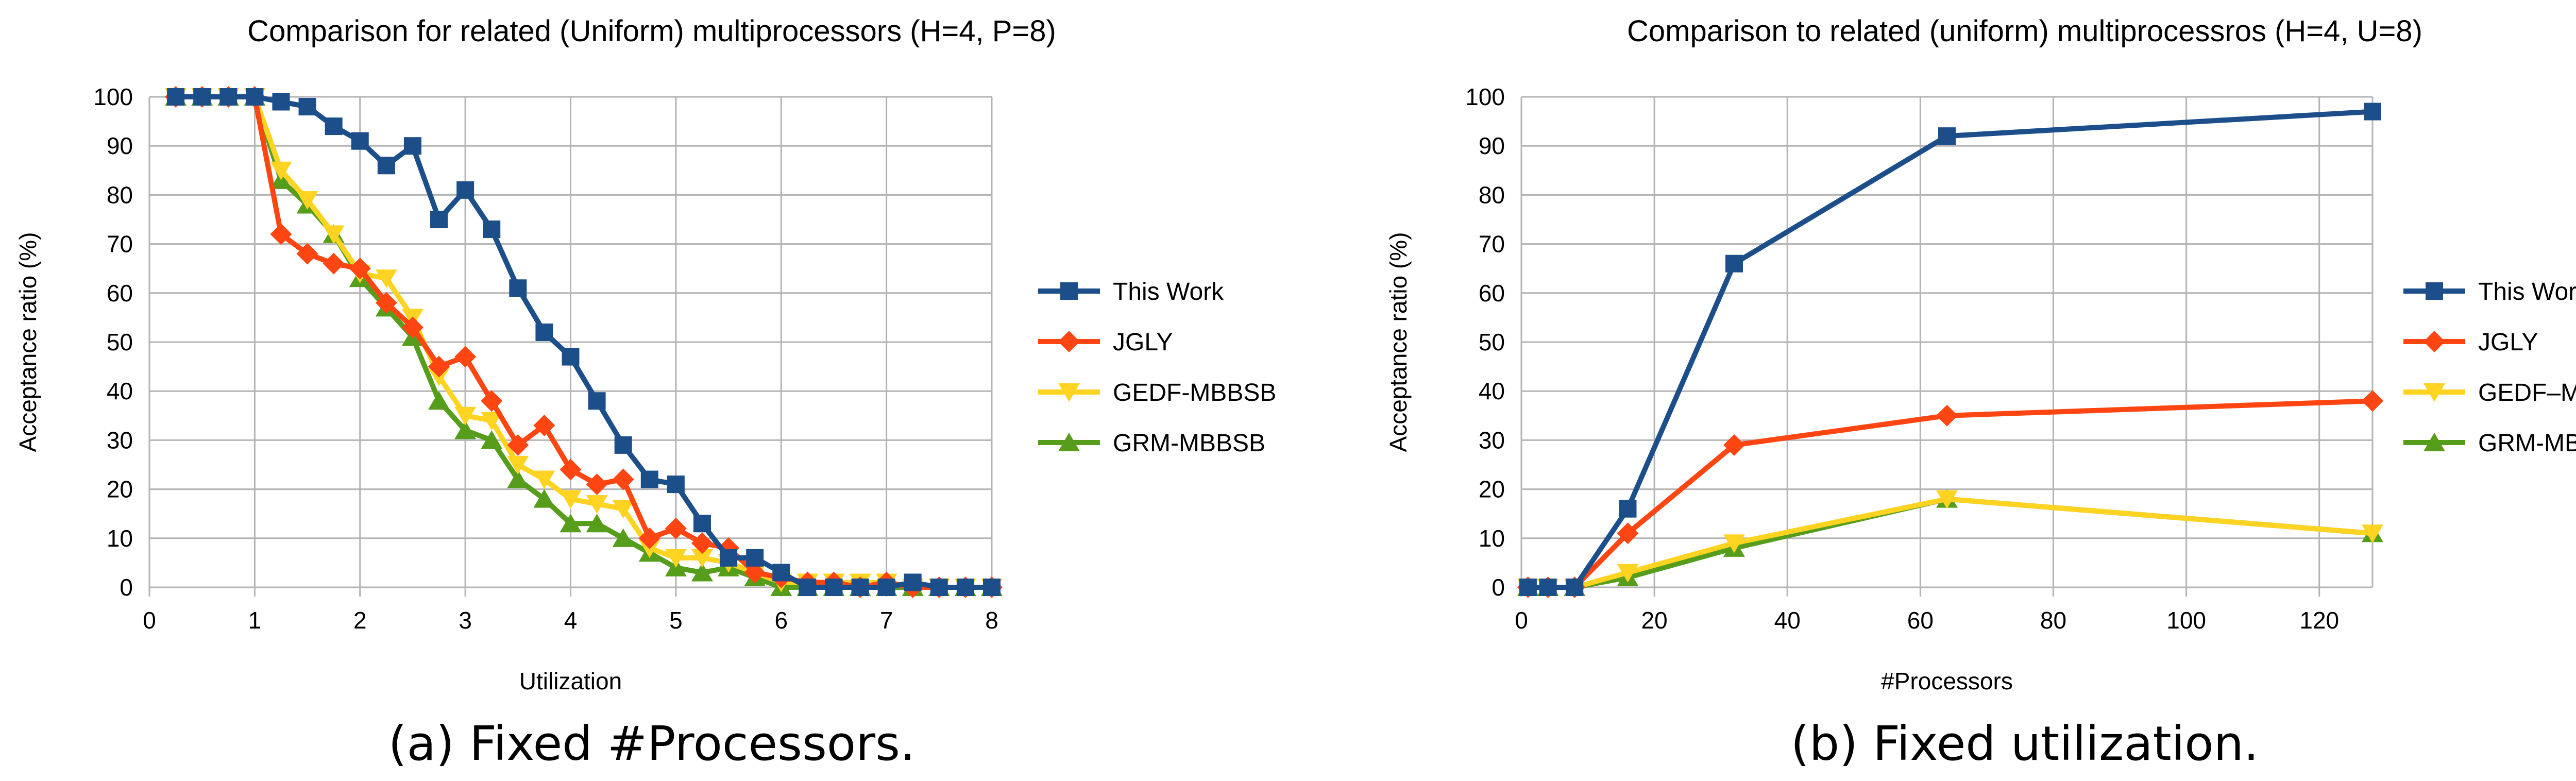 The height and width of the screenshot is (781, 2576). What do you see at coordinates (991, 620) in the screenshot?
I see `x-tick-label: 8` at bounding box center [991, 620].